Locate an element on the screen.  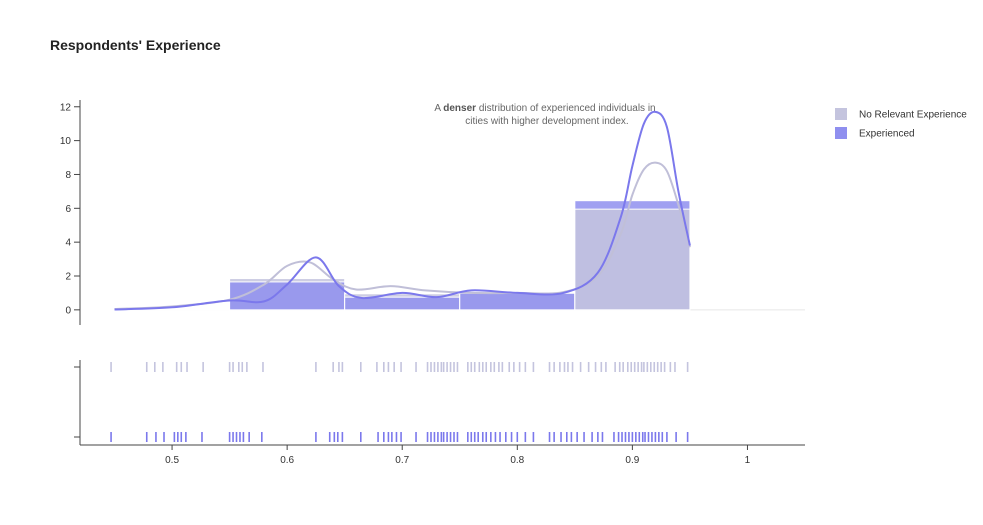
y-tick-label: 6 is located at coordinates (68, 209).